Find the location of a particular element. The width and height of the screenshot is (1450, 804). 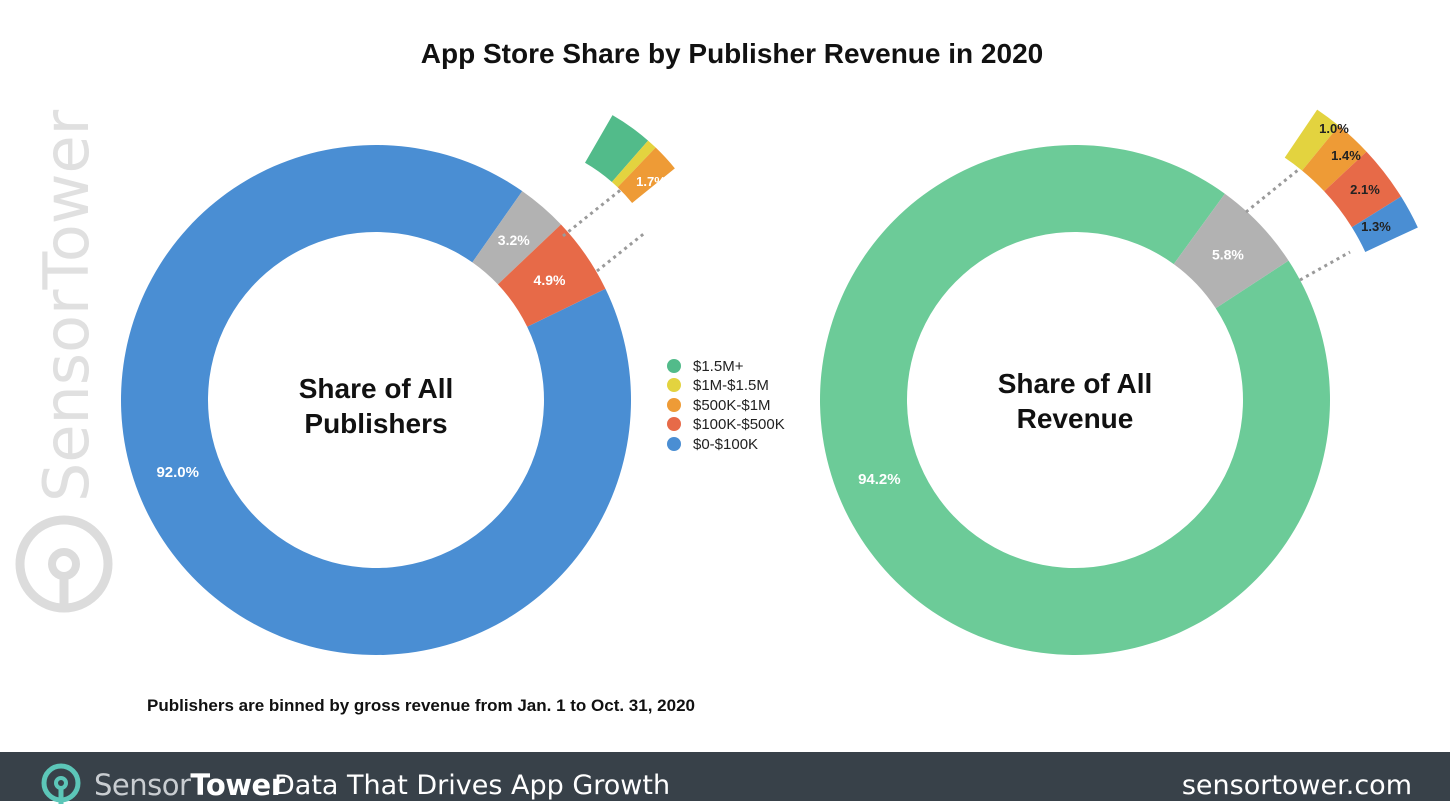

watermark: SensorTower is located at coordinates (64, 361).